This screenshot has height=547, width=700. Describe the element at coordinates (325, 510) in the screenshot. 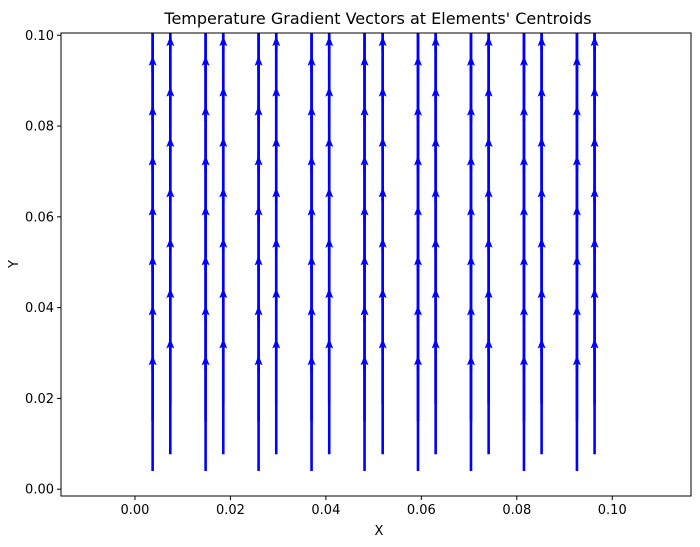

I see `x-tick-label: 0.04` at that location.